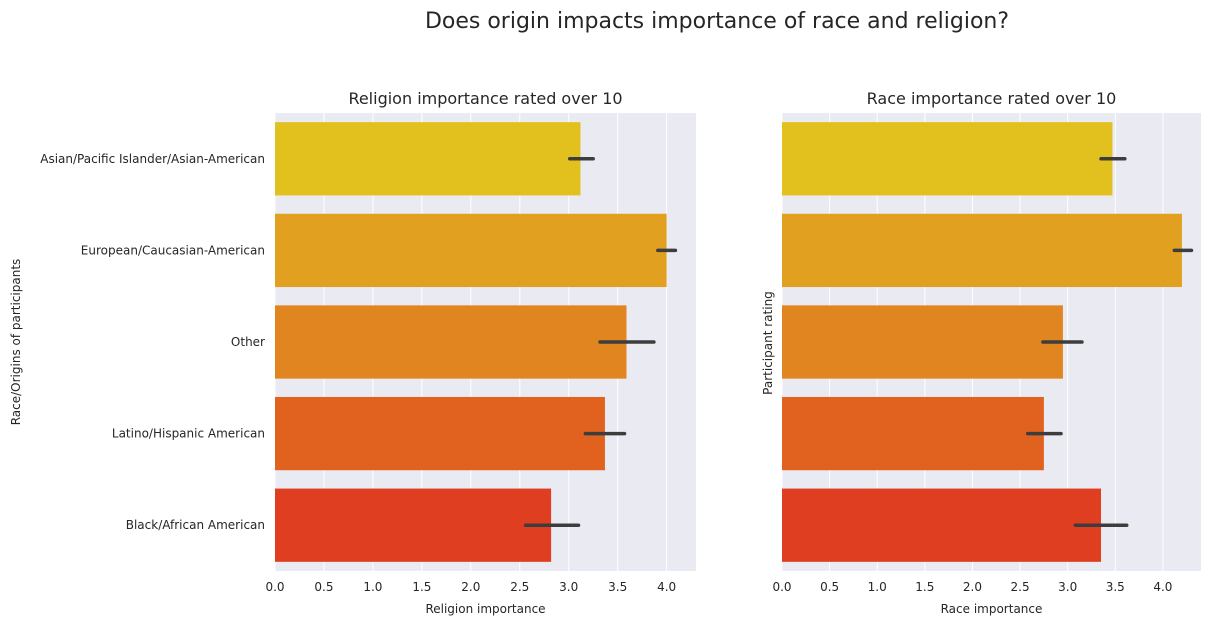 This screenshot has height=627, width=1214. I want to click on panel-title-race: Race importance rated over 10, so click(992, 98).